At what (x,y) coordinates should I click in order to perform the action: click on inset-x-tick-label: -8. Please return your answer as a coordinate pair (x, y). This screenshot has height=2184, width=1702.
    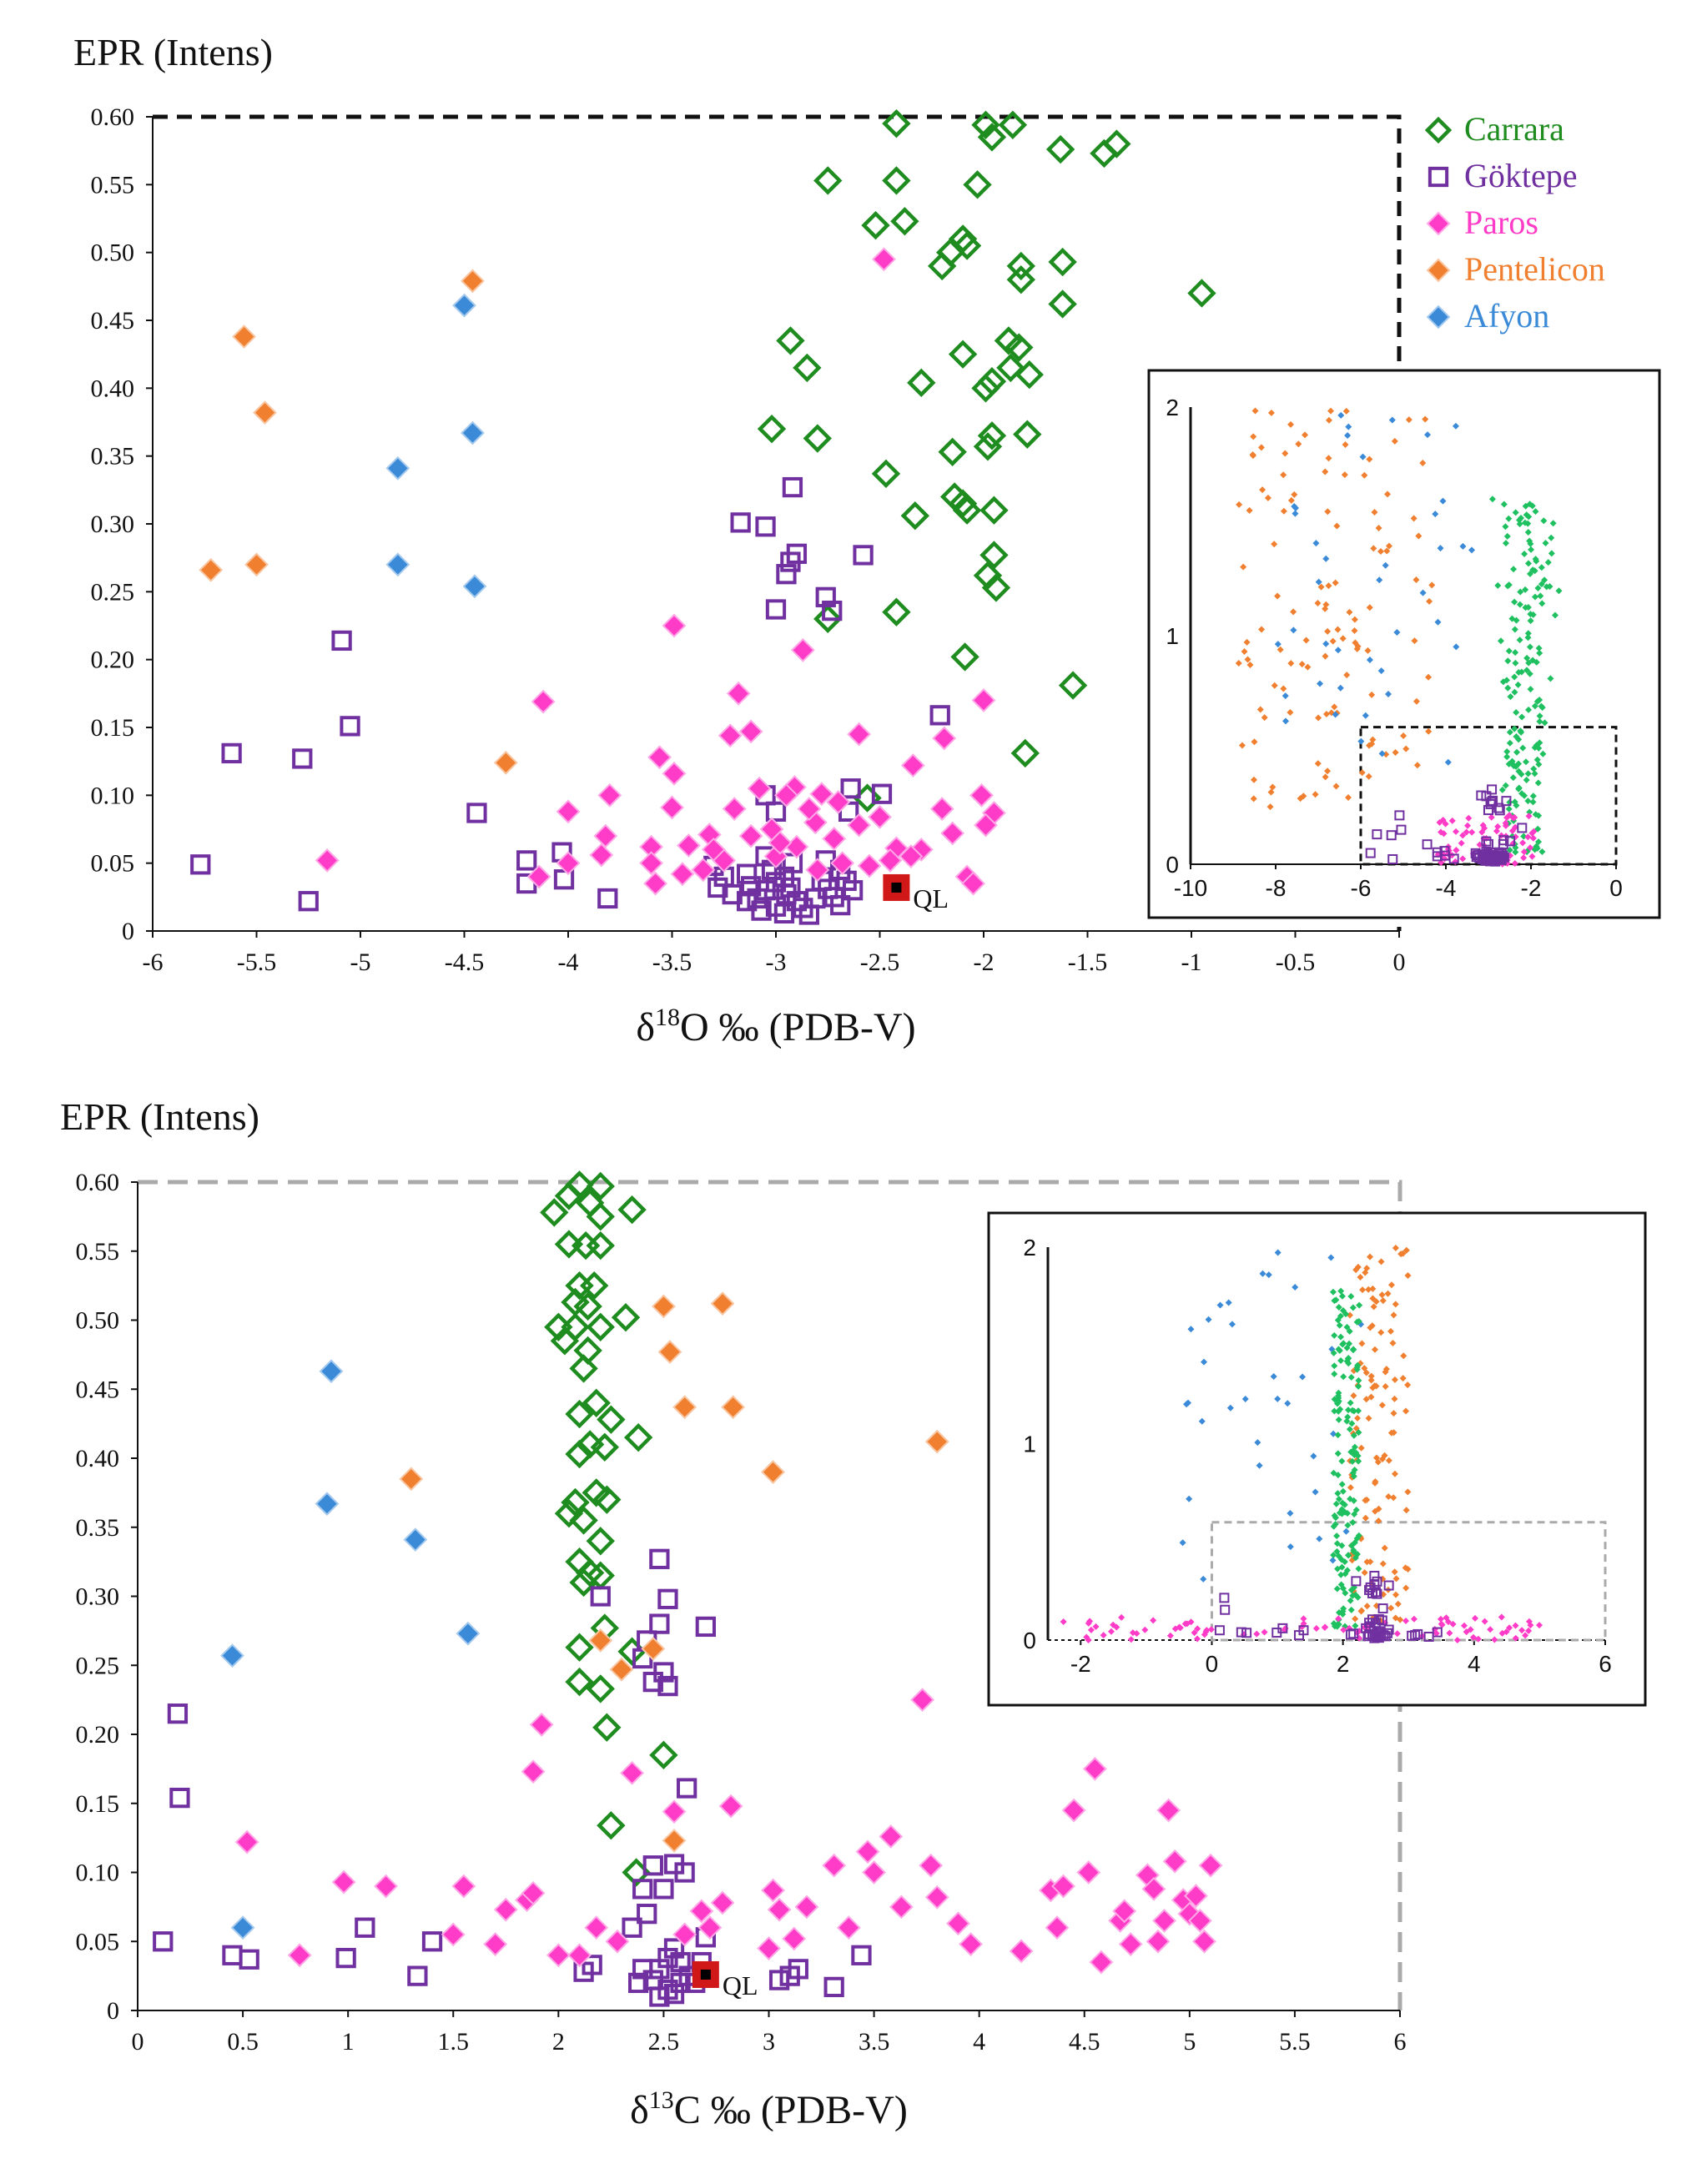
    Looking at the image, I should click on (1276, 888).